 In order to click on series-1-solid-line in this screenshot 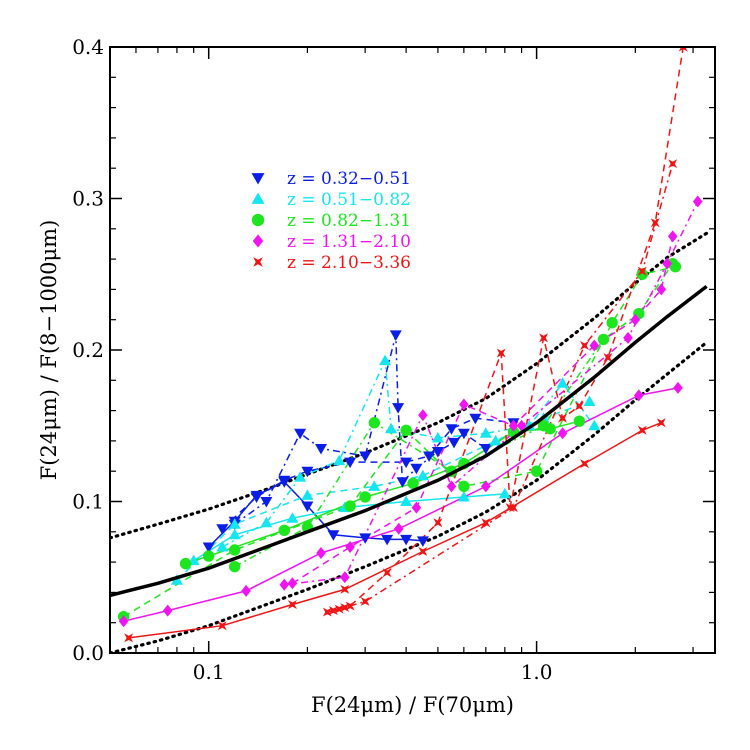, I will do `click(315, 514)`.